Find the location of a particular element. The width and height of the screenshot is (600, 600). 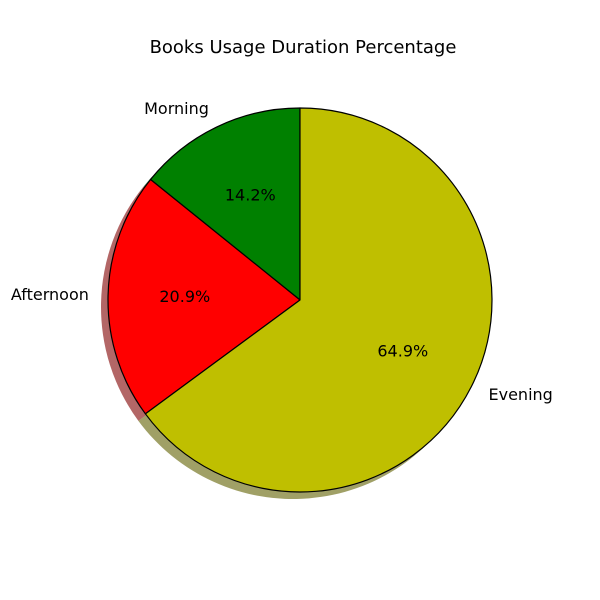

slice-percent-afternoon: 20.9% is located at coordinates (184, 296).